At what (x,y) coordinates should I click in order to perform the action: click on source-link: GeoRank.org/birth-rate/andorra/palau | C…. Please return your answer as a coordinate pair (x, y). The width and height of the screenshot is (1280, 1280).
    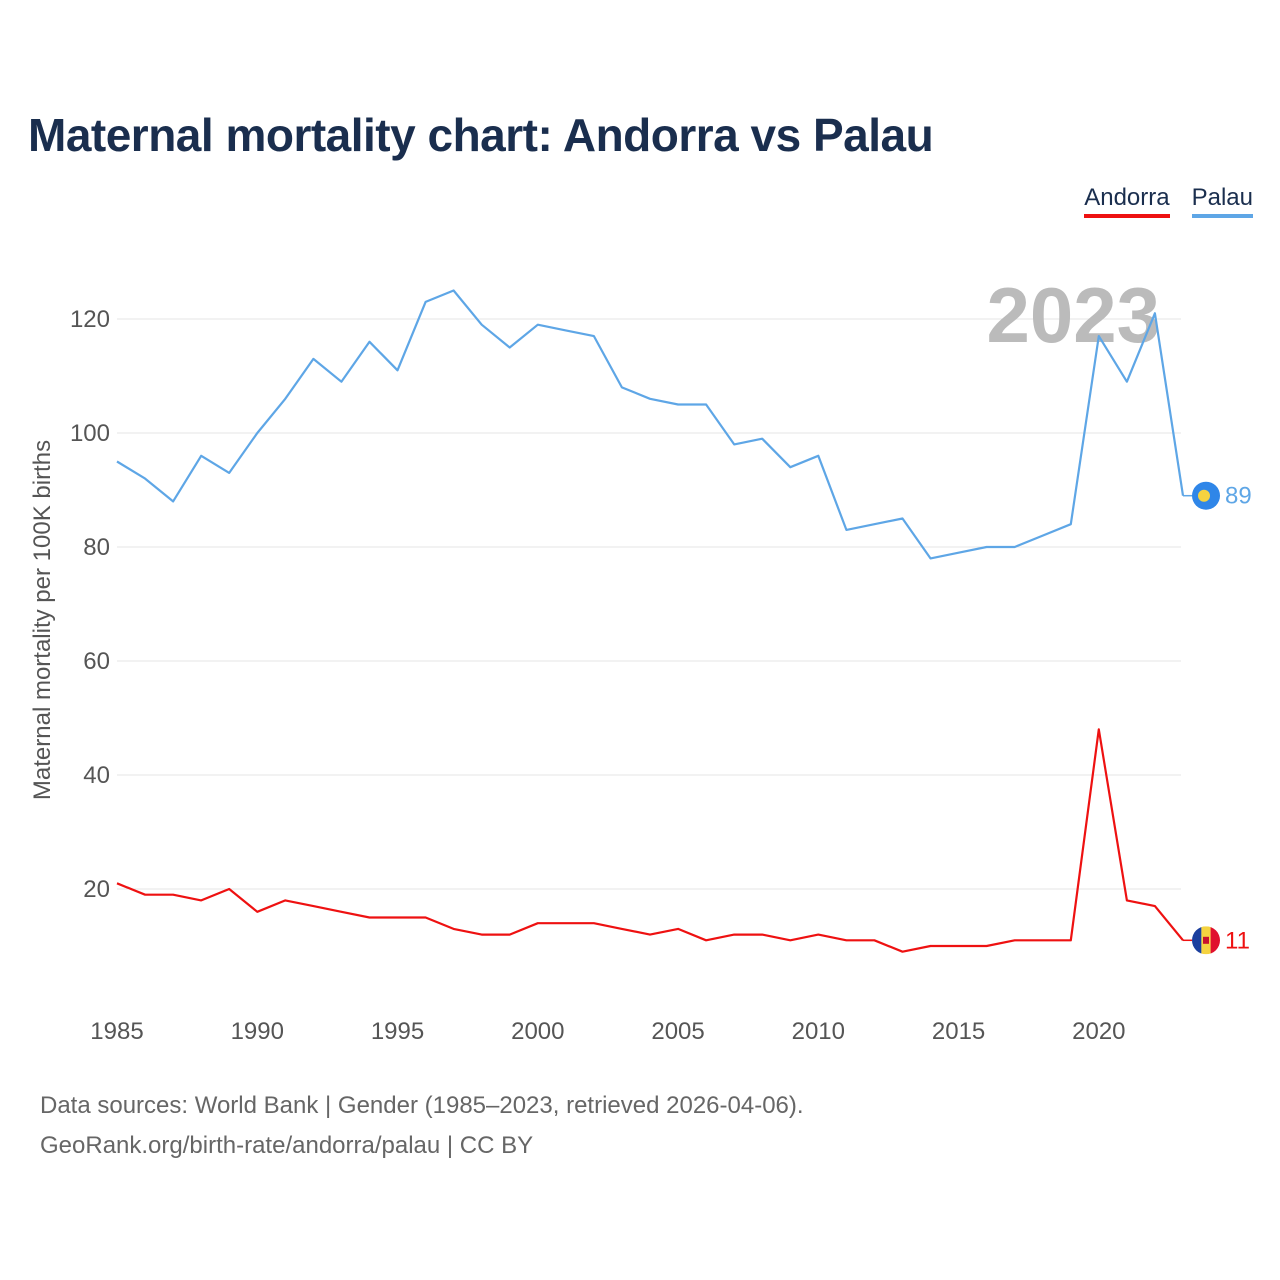
    Looking at the image, I should click on (287, 1145).